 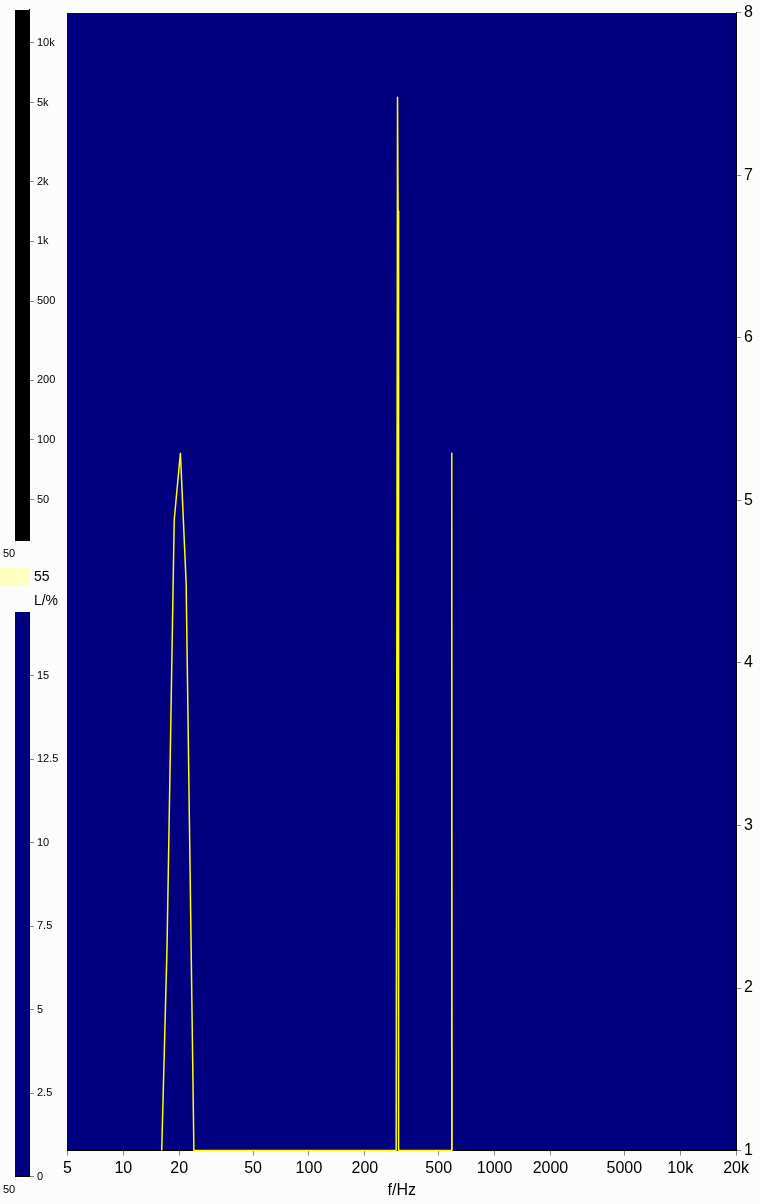 What do you see at coordinates (494, 1167) in the screenshot?
I see `x-tick-label: 1000` at bounding box center [494, 1167].